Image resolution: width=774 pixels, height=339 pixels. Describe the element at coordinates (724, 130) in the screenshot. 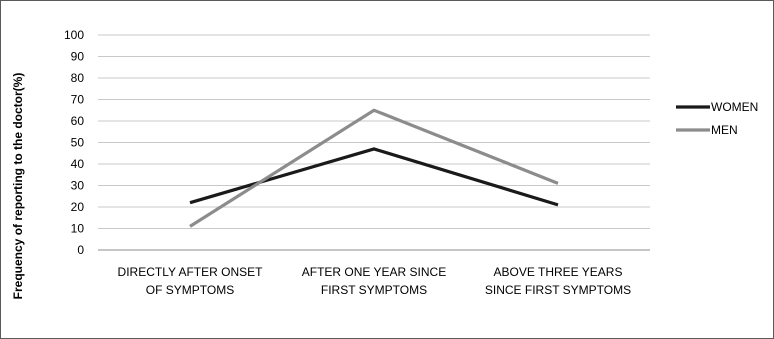

I see `legend-label-men: MEN` at that location.